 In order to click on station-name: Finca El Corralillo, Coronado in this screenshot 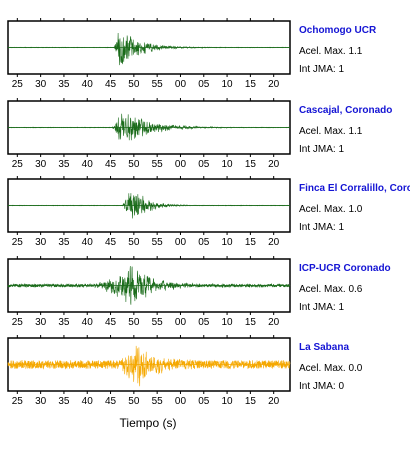, I will do `click(354, 188)`.